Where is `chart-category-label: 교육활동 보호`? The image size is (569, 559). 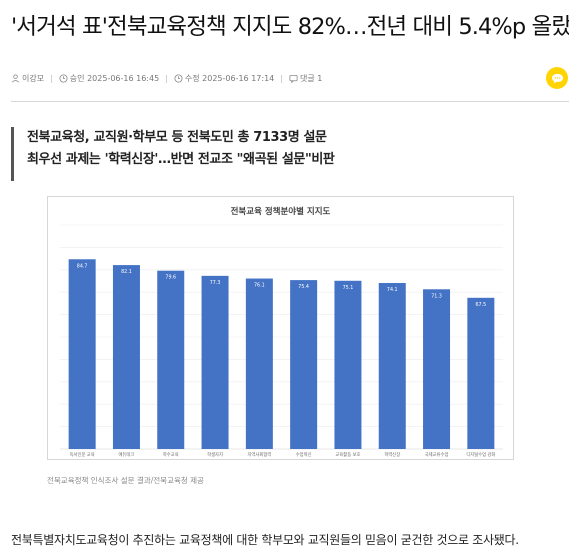
chart-category-label: 교육활동 보호 is located at coordinates (347, 454).